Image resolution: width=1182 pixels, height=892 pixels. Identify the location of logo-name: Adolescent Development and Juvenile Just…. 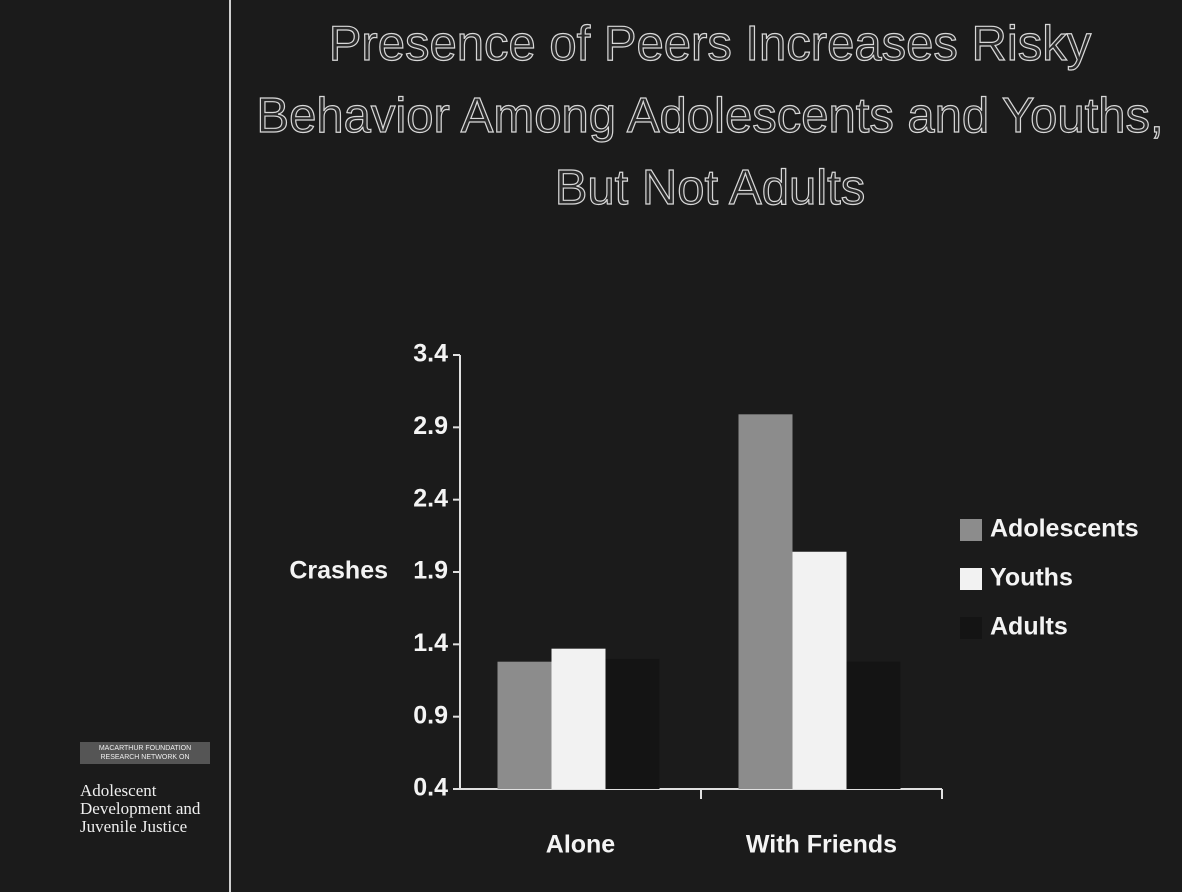
(140, 808).